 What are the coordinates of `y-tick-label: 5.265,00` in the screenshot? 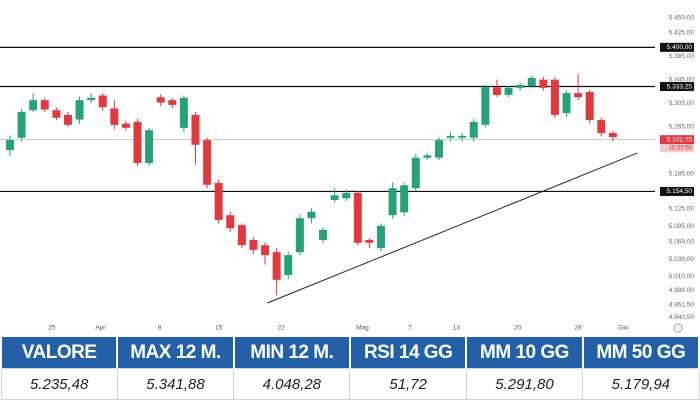 It's located at (682, 126).